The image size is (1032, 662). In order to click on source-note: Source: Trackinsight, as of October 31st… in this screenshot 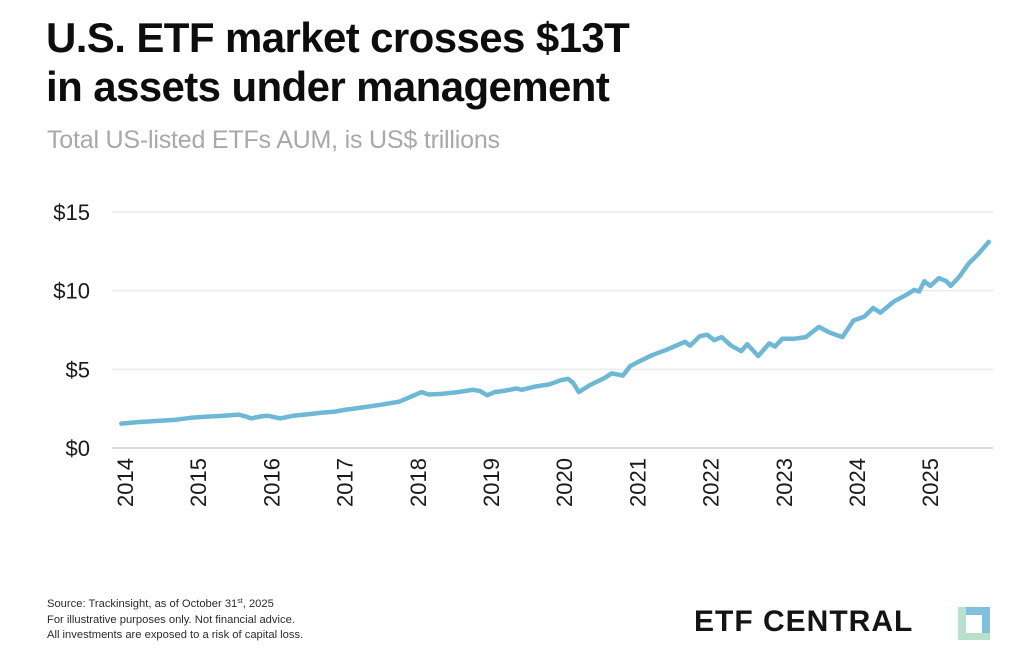, I will do `click(175, 605)`.